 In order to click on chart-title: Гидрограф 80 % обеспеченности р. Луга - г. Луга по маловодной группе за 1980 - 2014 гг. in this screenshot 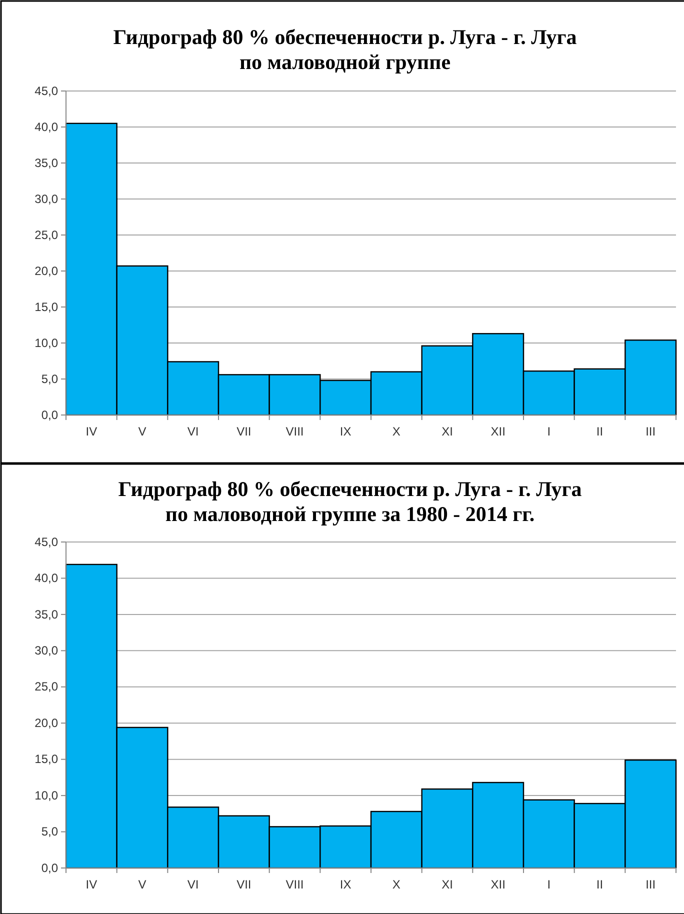, I will do `click(350, 501)`.